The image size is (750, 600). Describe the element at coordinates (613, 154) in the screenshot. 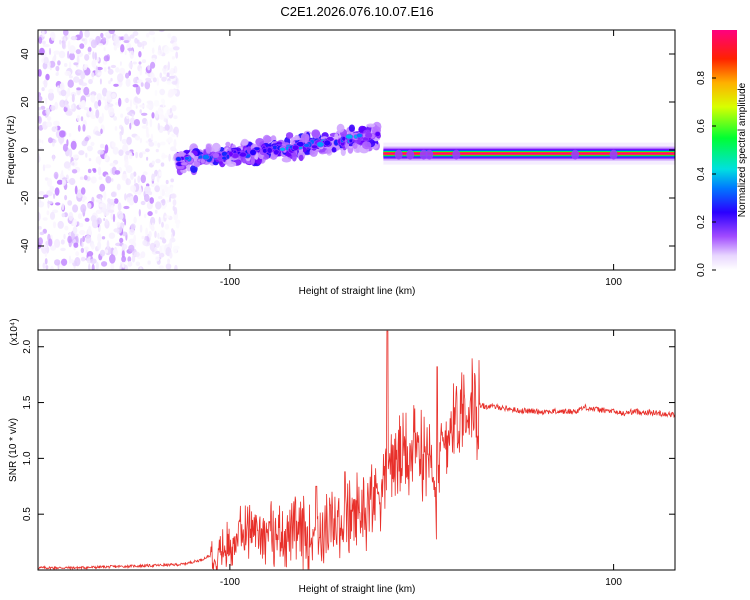

I see `carrier-blip` at that location.